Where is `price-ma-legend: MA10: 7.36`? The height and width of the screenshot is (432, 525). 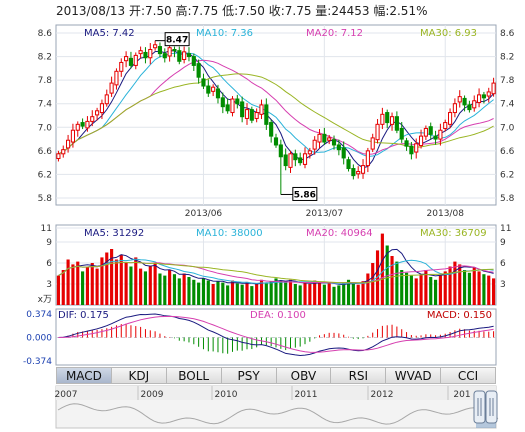
price-ma-legend: MA10: 7.36 is located at coordinates (224, 33).